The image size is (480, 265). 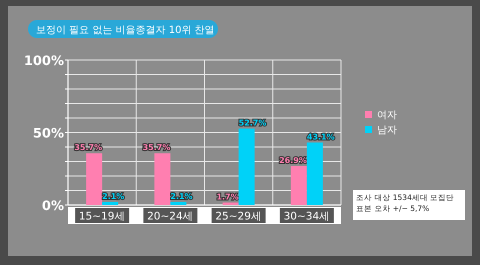 I want to click on y-tick-label: 50%, so click(x=48, y=134).